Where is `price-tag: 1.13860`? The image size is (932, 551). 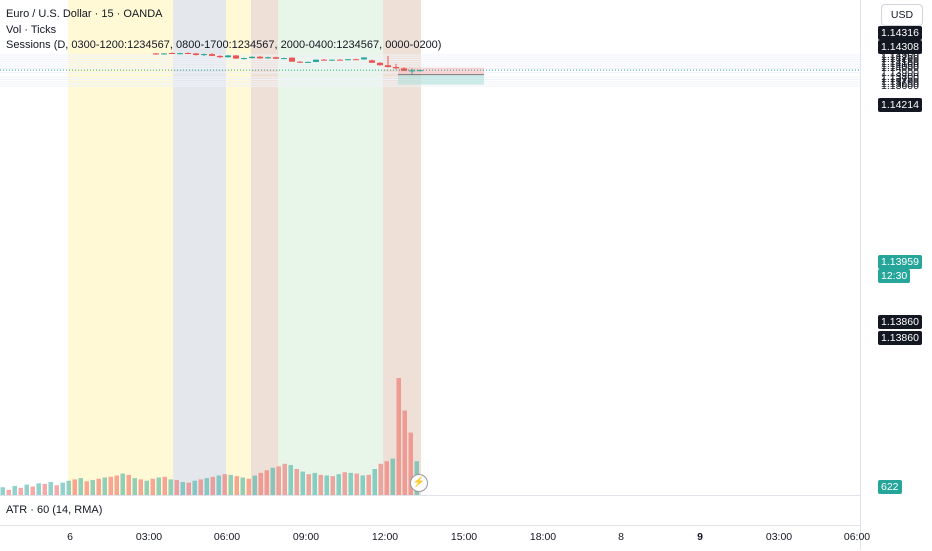 price-tag: 1.13860 is located at coordinates (900, 338).